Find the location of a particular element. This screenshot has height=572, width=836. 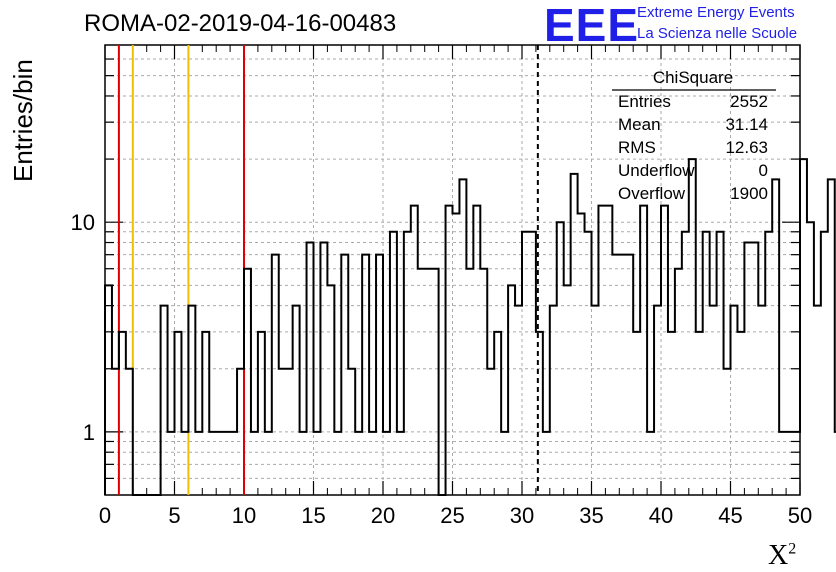

stats-key: Mean is located at coordinates (639, 124).